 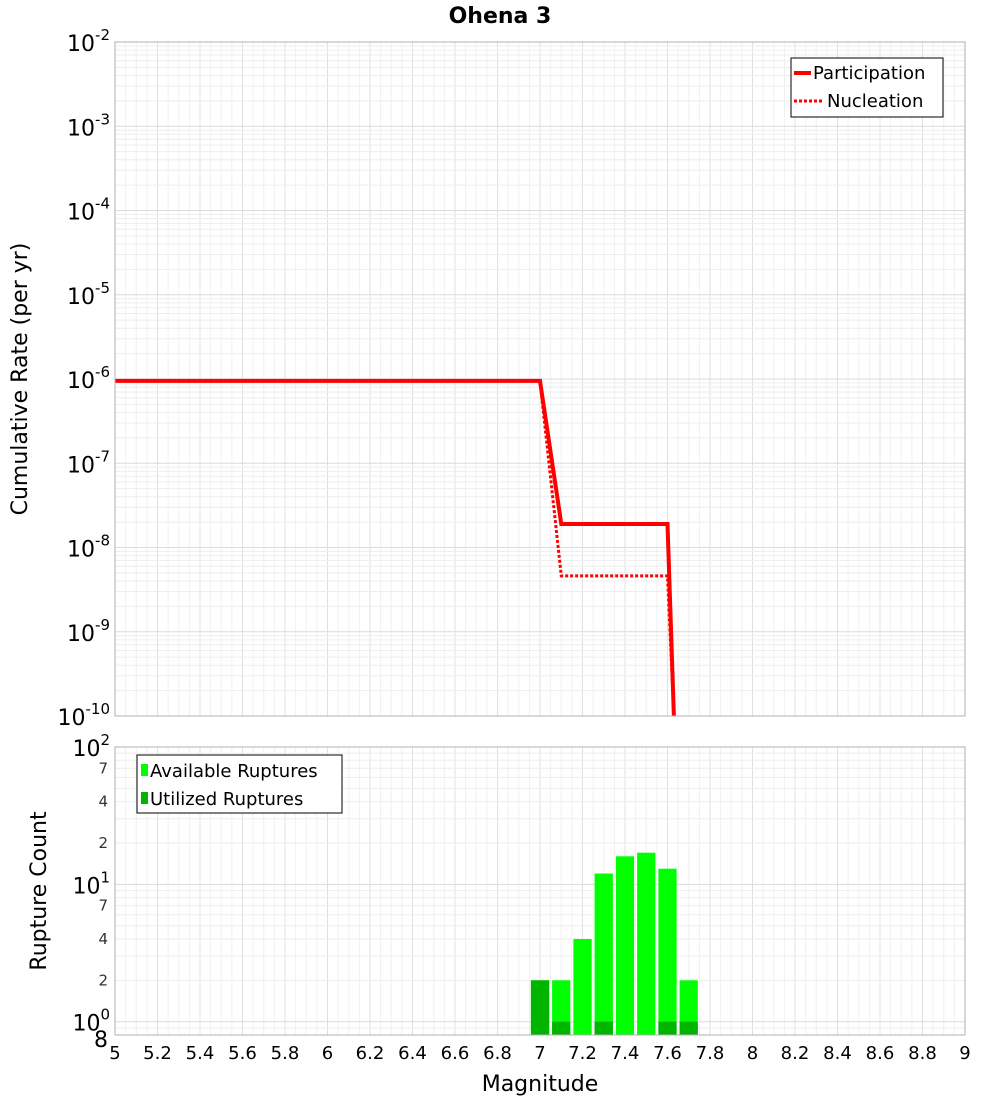 I want to click on x-tick-label: 7.8, so click(x=710, y=1053).